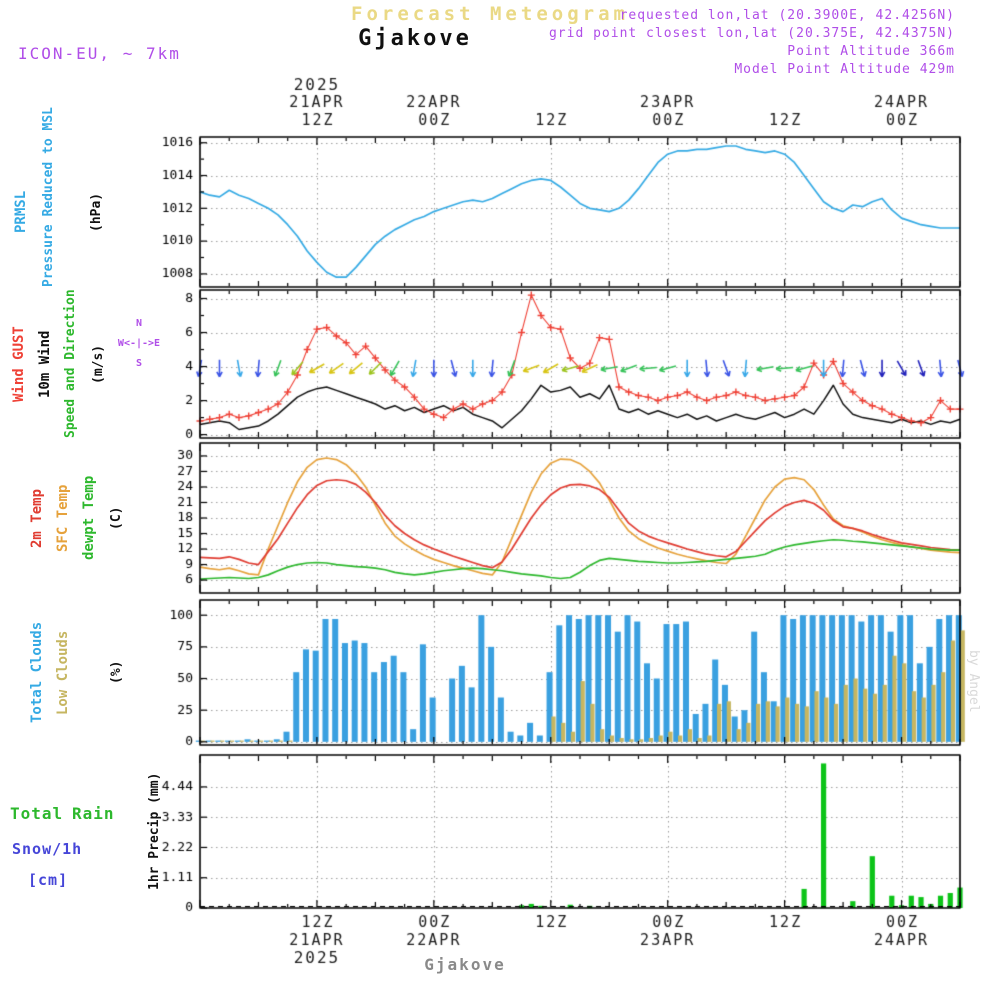 This screenshot has height=1000, width=1000. I want to click on wind-speed-dir-label: Speed and Direction, so click(70, 363).